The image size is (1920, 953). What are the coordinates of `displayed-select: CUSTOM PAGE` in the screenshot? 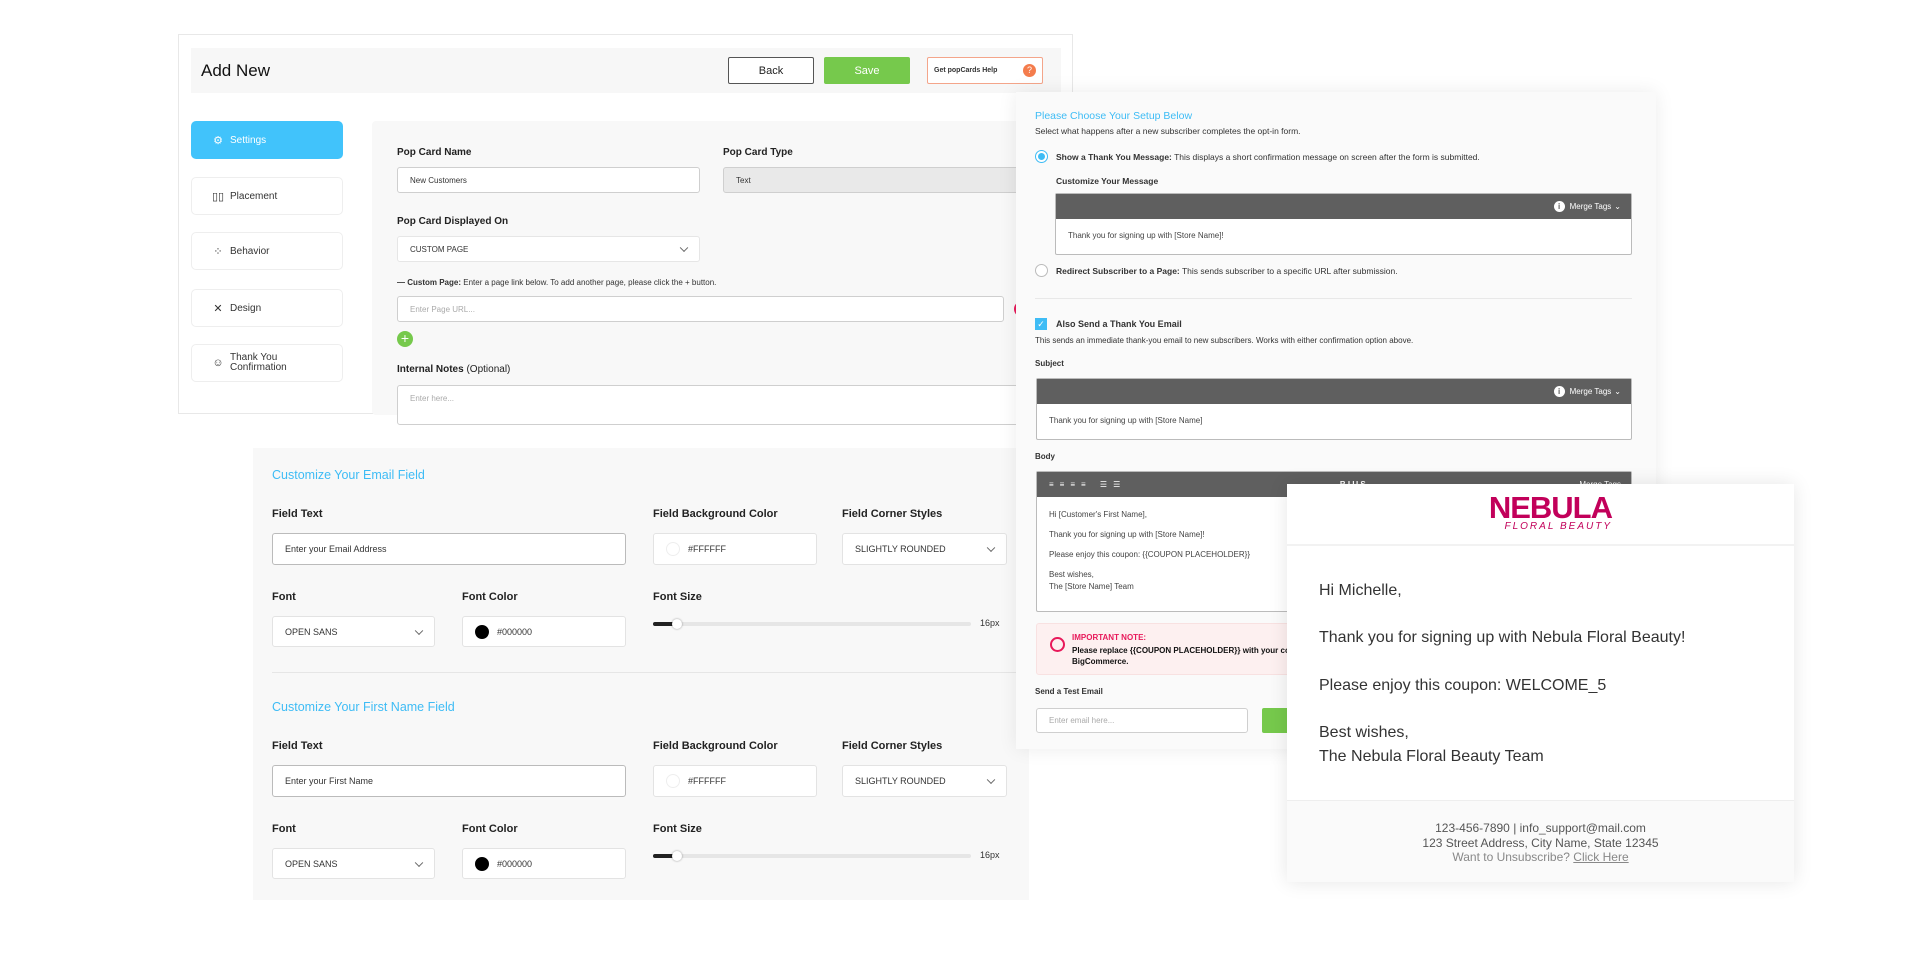 It's located at (548, 249).